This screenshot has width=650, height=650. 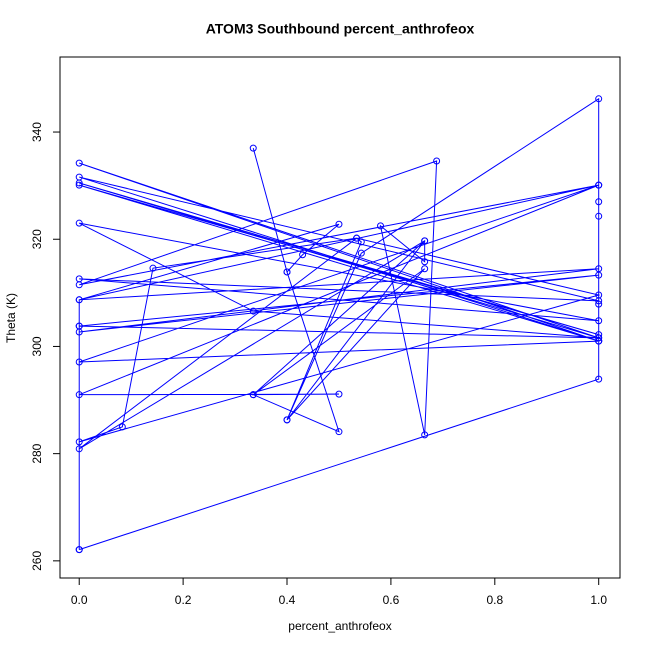 What do you see at coordinates (37, 239) in the screenshot?
I see `y-tick-label: 320` at bounding box center [37, 239].